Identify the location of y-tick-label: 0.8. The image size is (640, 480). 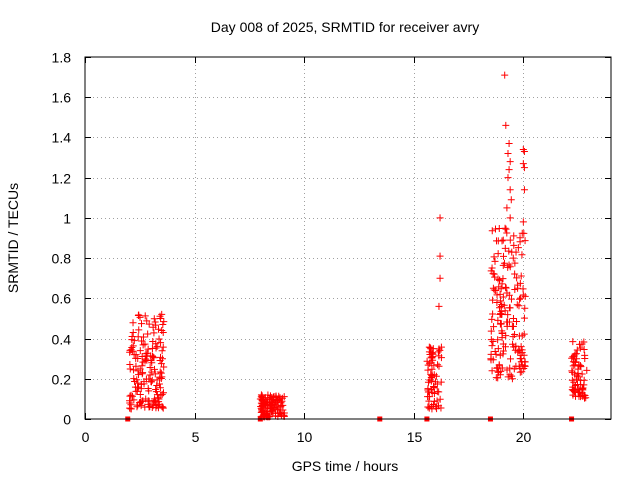
(62, 259).